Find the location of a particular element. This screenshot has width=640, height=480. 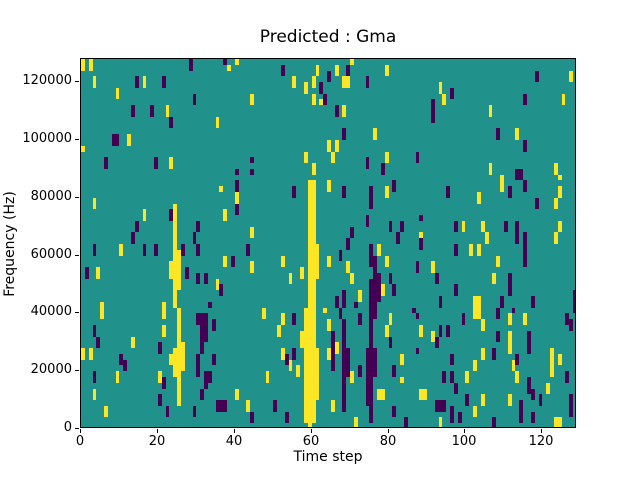

x-tick-label: 120 is located at coordinates (541, 441).